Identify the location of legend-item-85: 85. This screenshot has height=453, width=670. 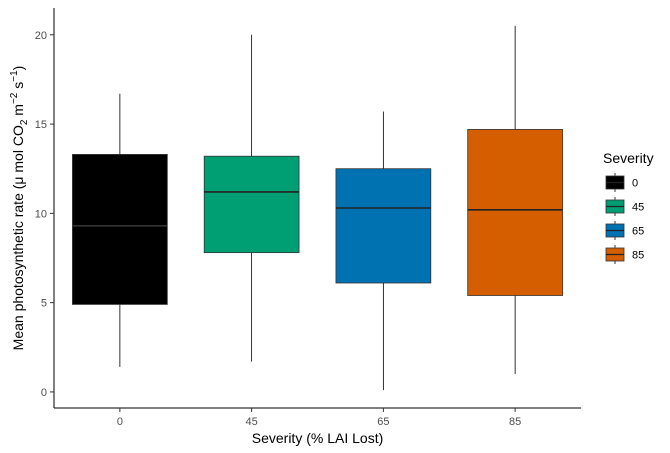
(624, 254).